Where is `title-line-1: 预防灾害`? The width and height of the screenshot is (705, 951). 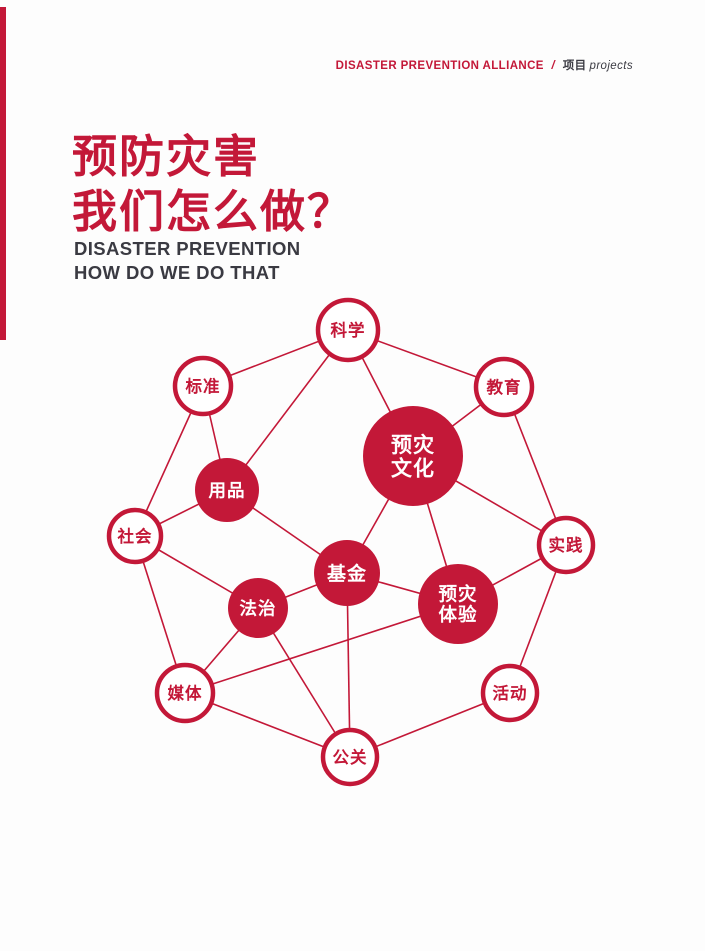
title-line-1: 预防灾害 is located at coordinates (166, 156).